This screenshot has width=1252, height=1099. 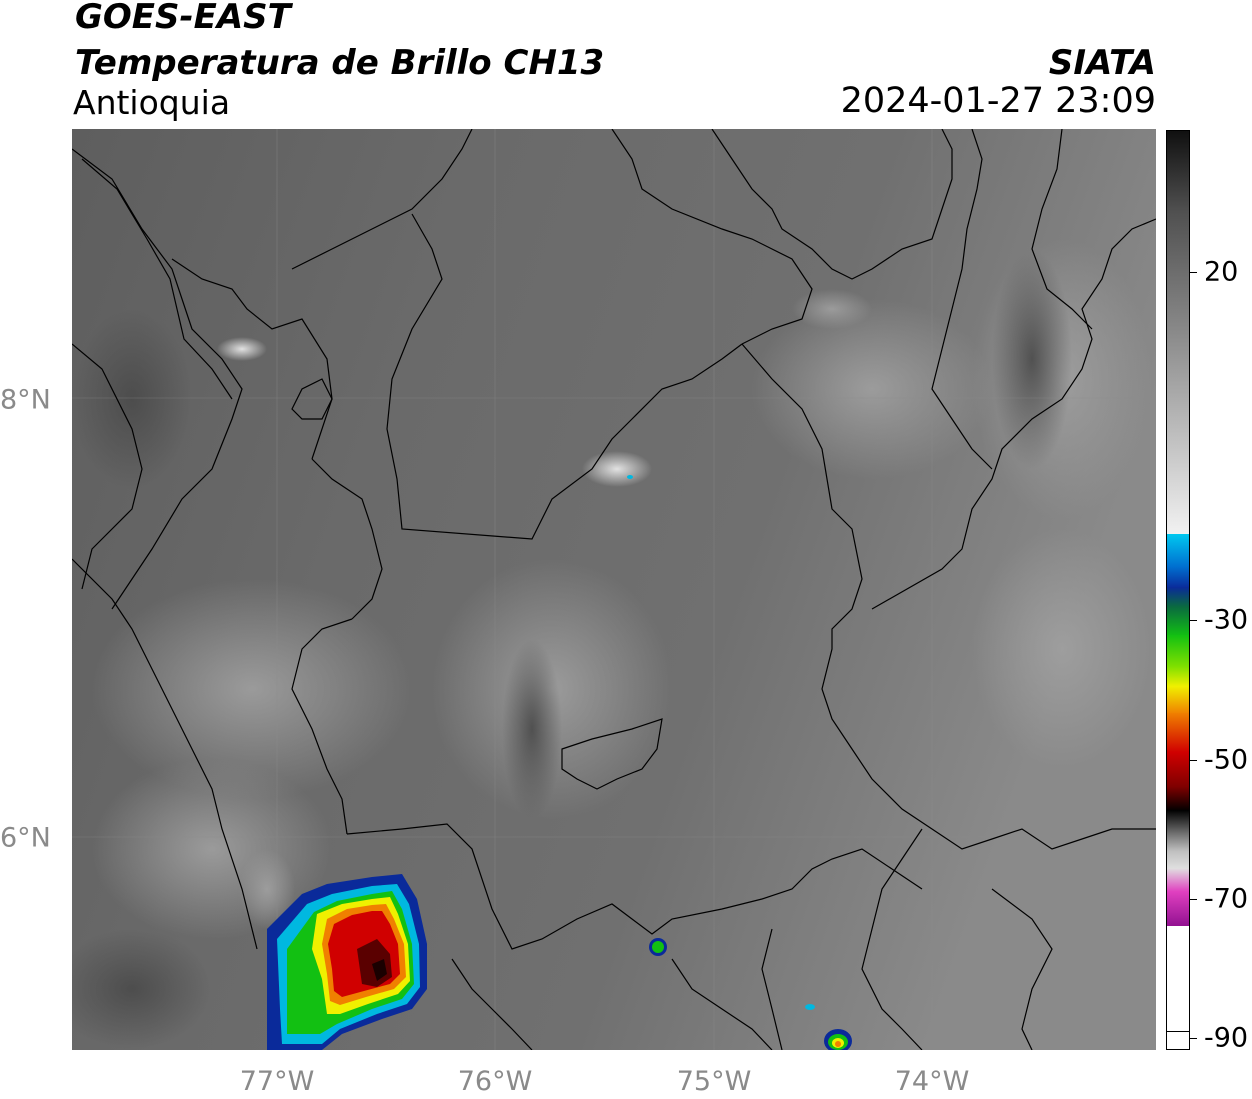 I want to click on datetime-label: 2024-01-27 23:09, so click(x=998, y=101).